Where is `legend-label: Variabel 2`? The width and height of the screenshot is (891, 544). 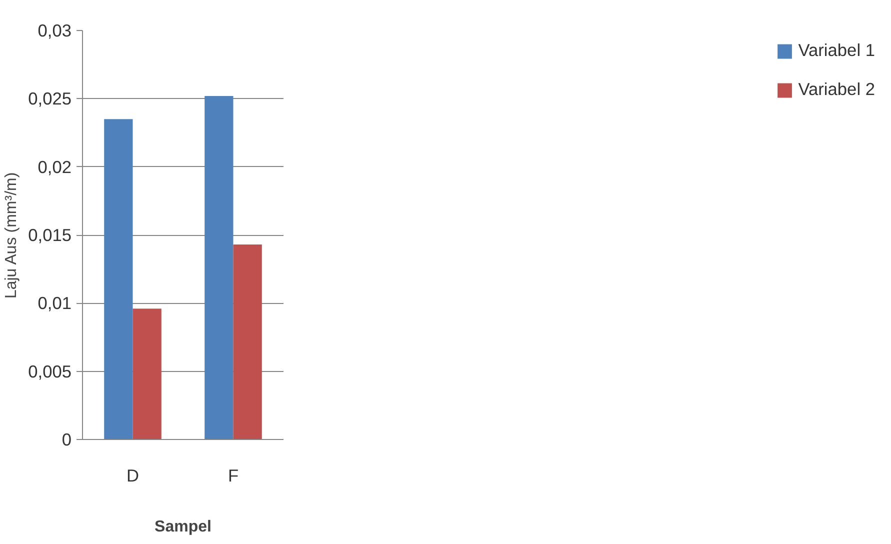 legend-label: Variabel 2 is located at coordinates (836, 89).